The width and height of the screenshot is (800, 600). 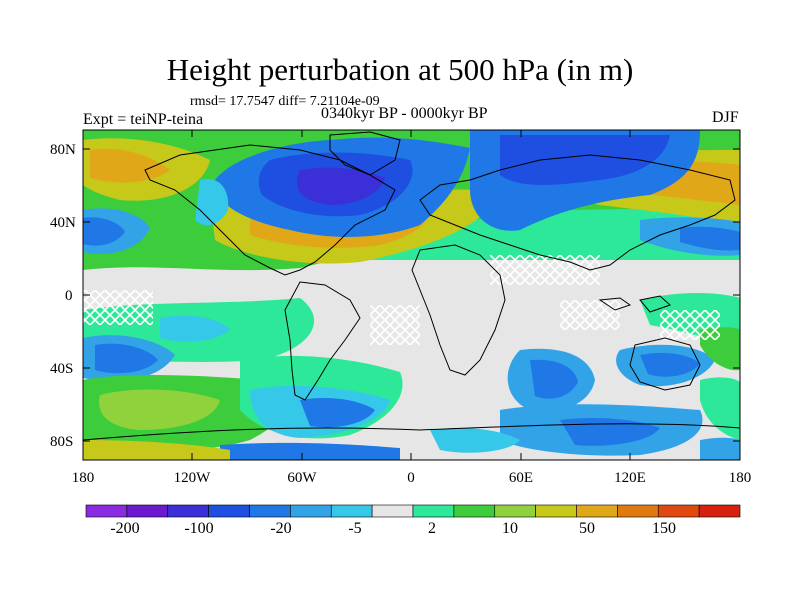 I want to click on lon-label-0: 0, so click(x=411, y=478).